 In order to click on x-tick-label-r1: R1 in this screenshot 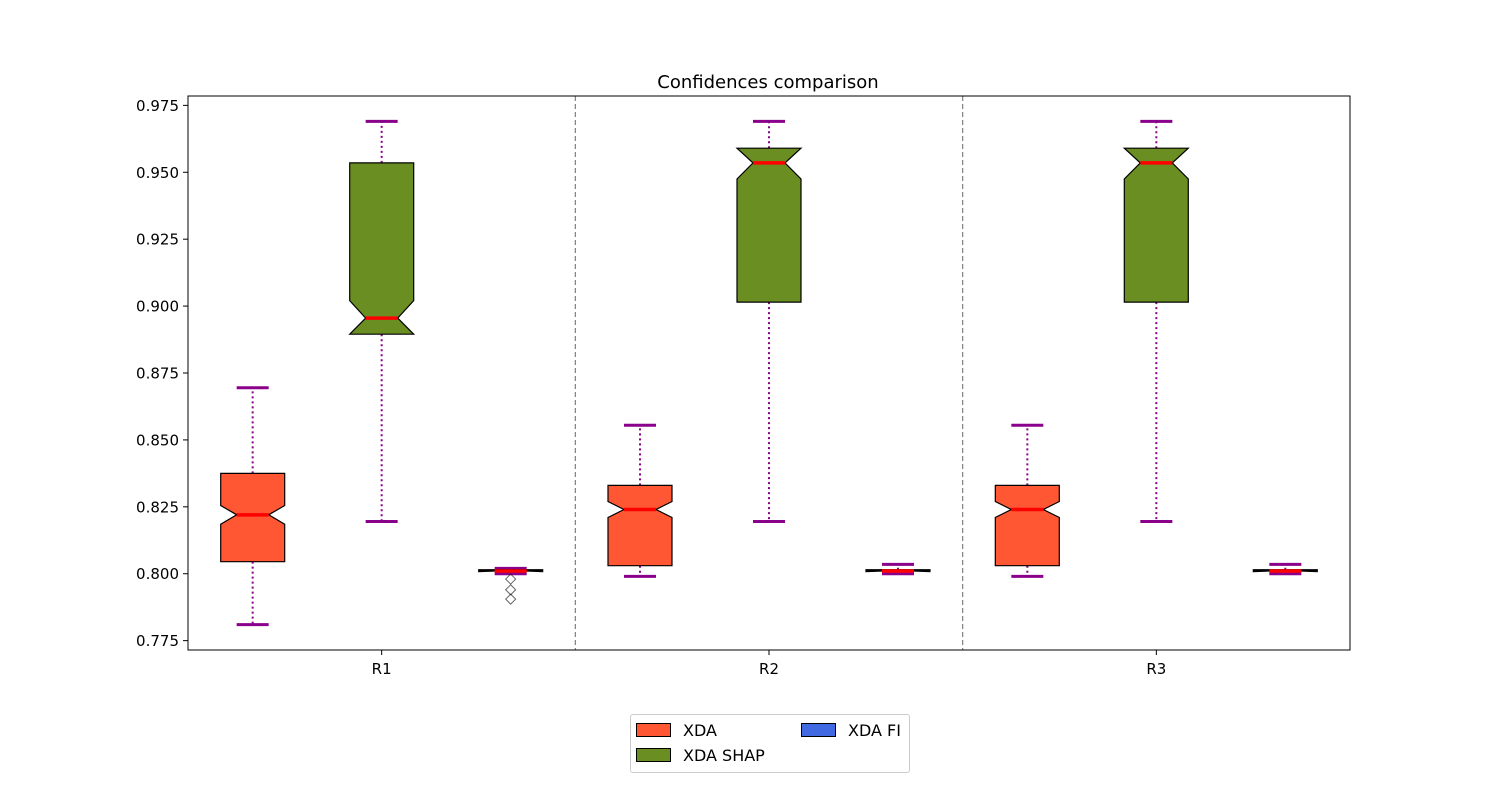, I will do `click(382, 669)`.